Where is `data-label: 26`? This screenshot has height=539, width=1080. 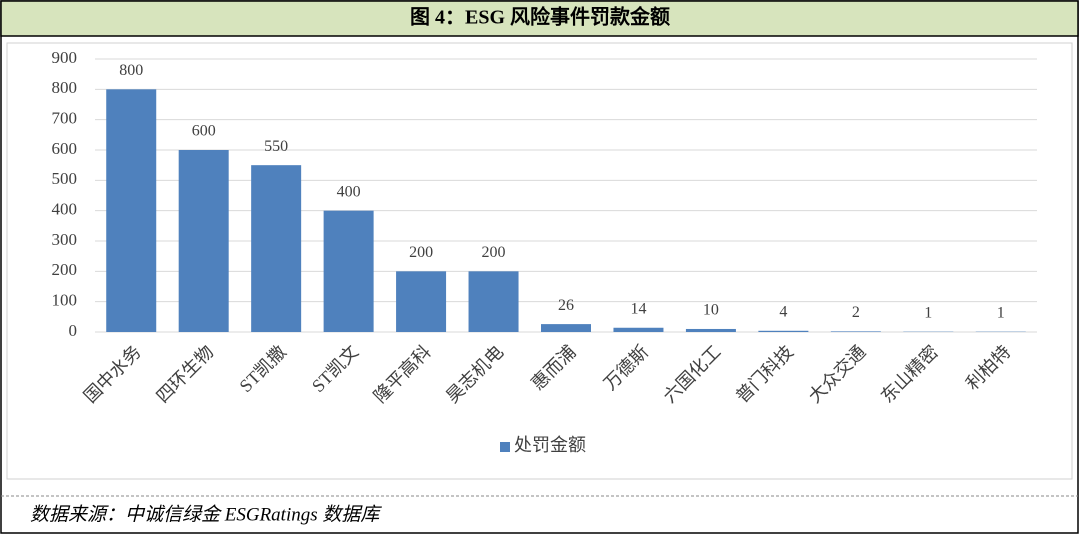
data-label: 26 is located at coordinates (566, 305).